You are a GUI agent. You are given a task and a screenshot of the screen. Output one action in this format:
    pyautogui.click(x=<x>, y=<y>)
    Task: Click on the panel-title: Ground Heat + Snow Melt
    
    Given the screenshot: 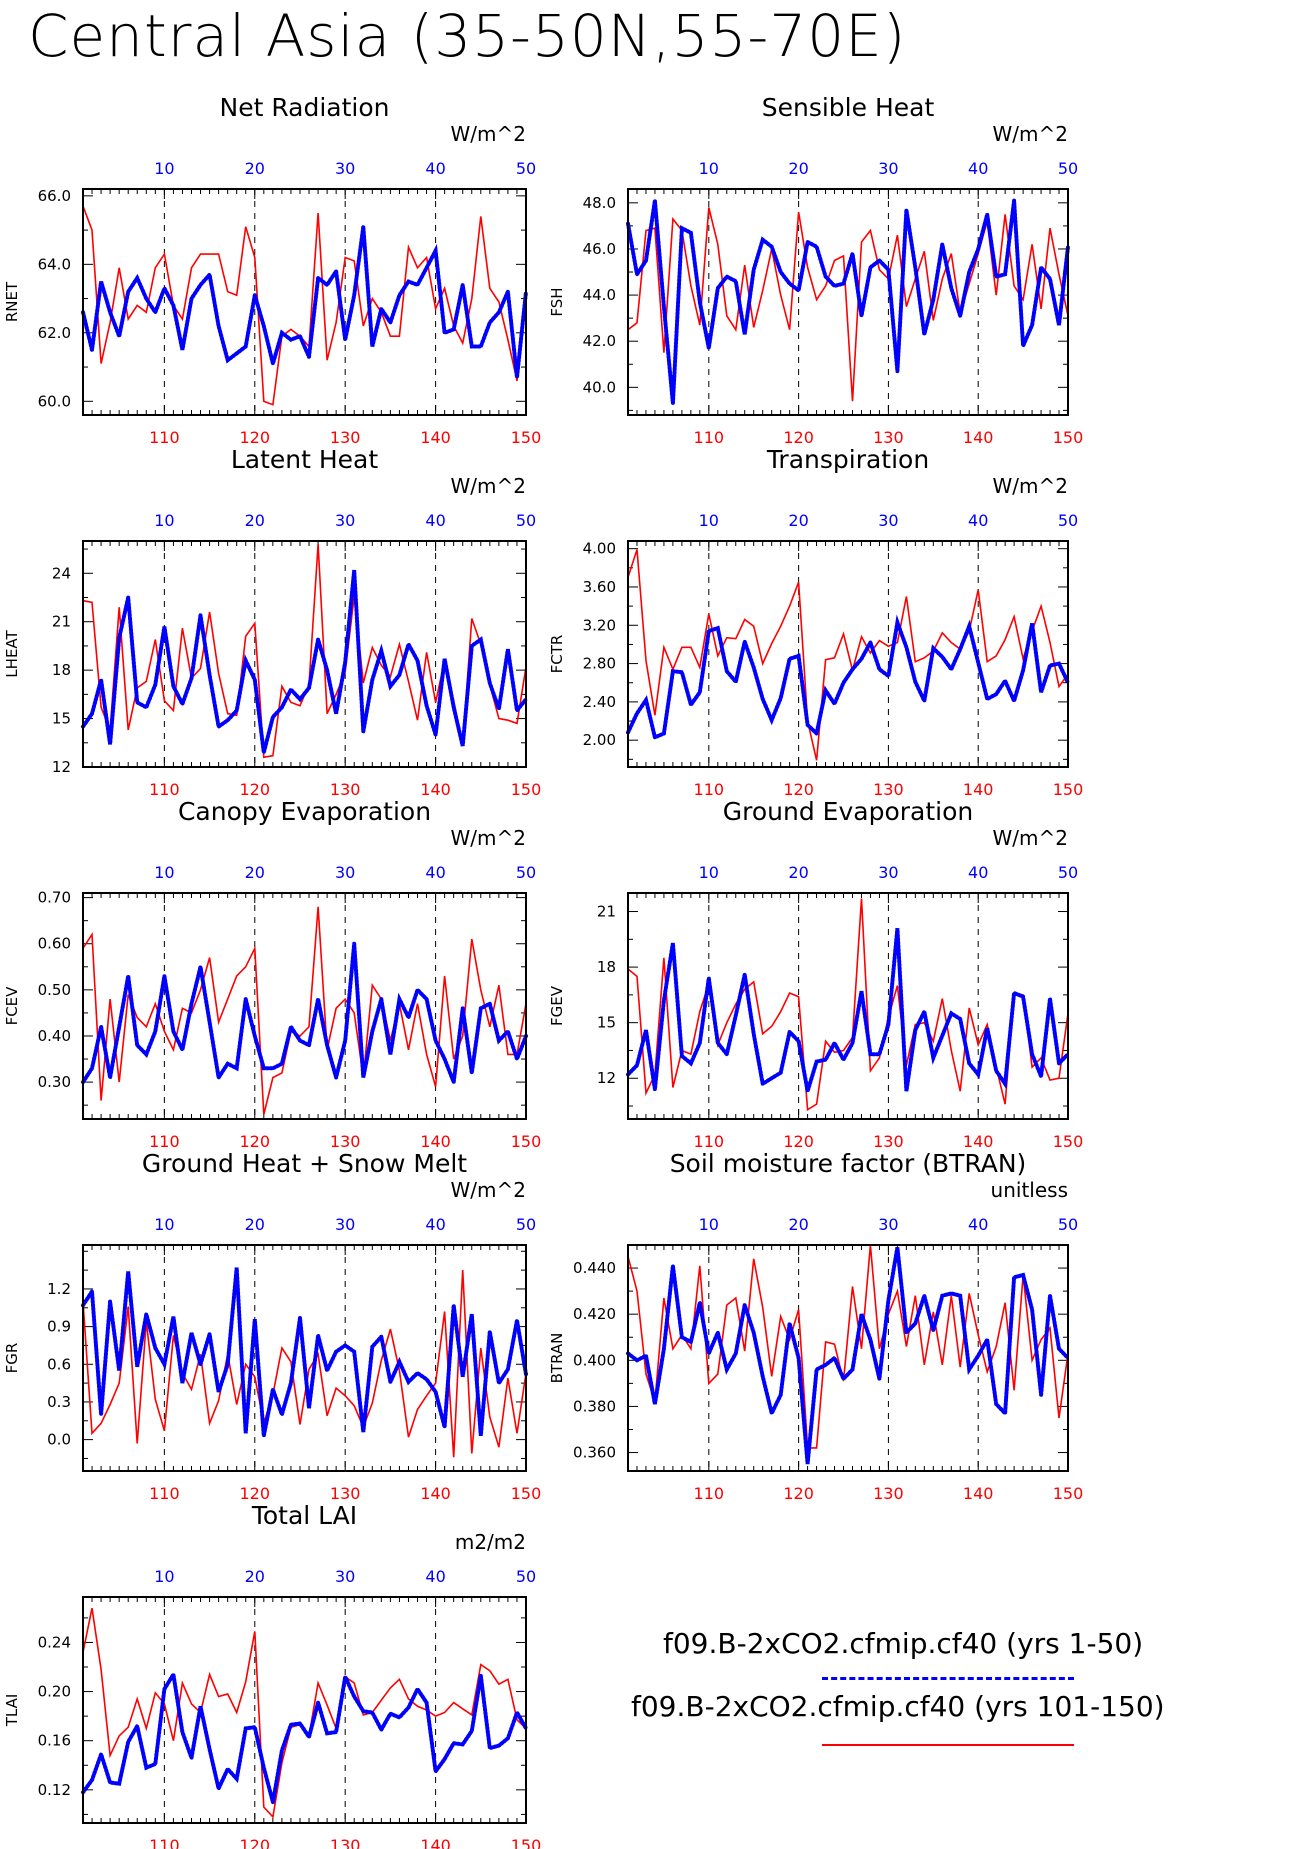 What is the action you would take?
    pyautogui.click(x=304, y=1163)
    